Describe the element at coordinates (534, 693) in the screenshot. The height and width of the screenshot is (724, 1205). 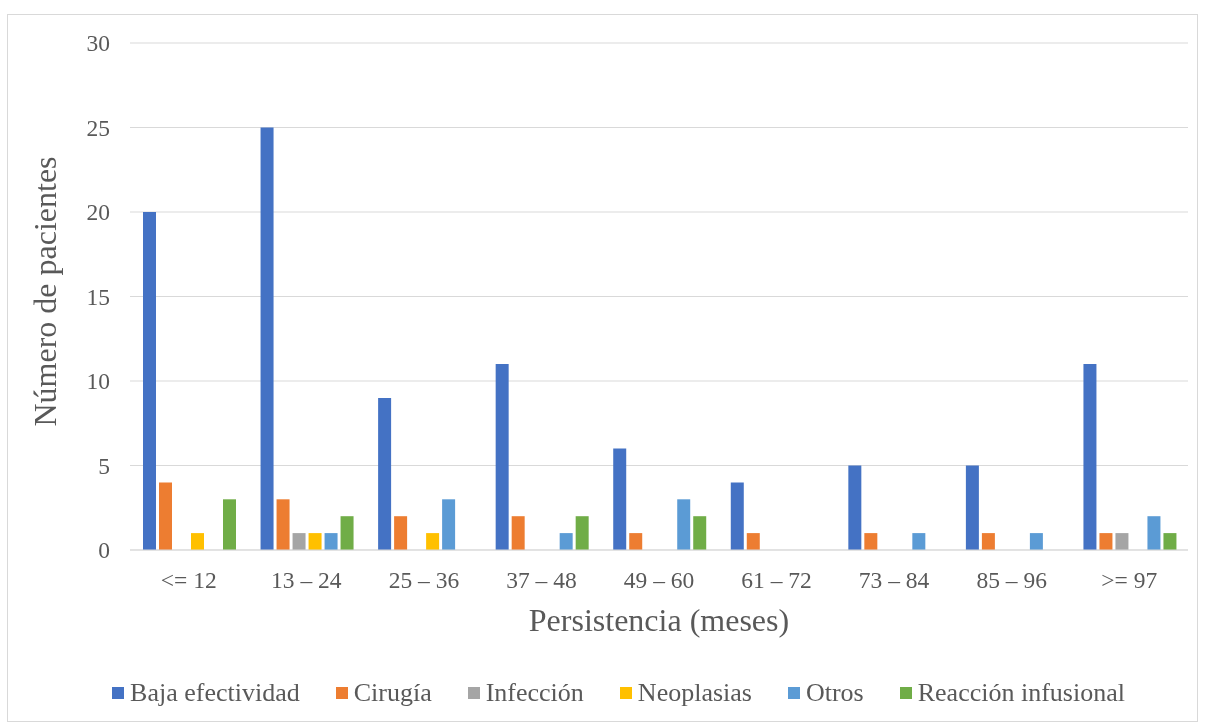
I see `legend-label: Infección` at that location.